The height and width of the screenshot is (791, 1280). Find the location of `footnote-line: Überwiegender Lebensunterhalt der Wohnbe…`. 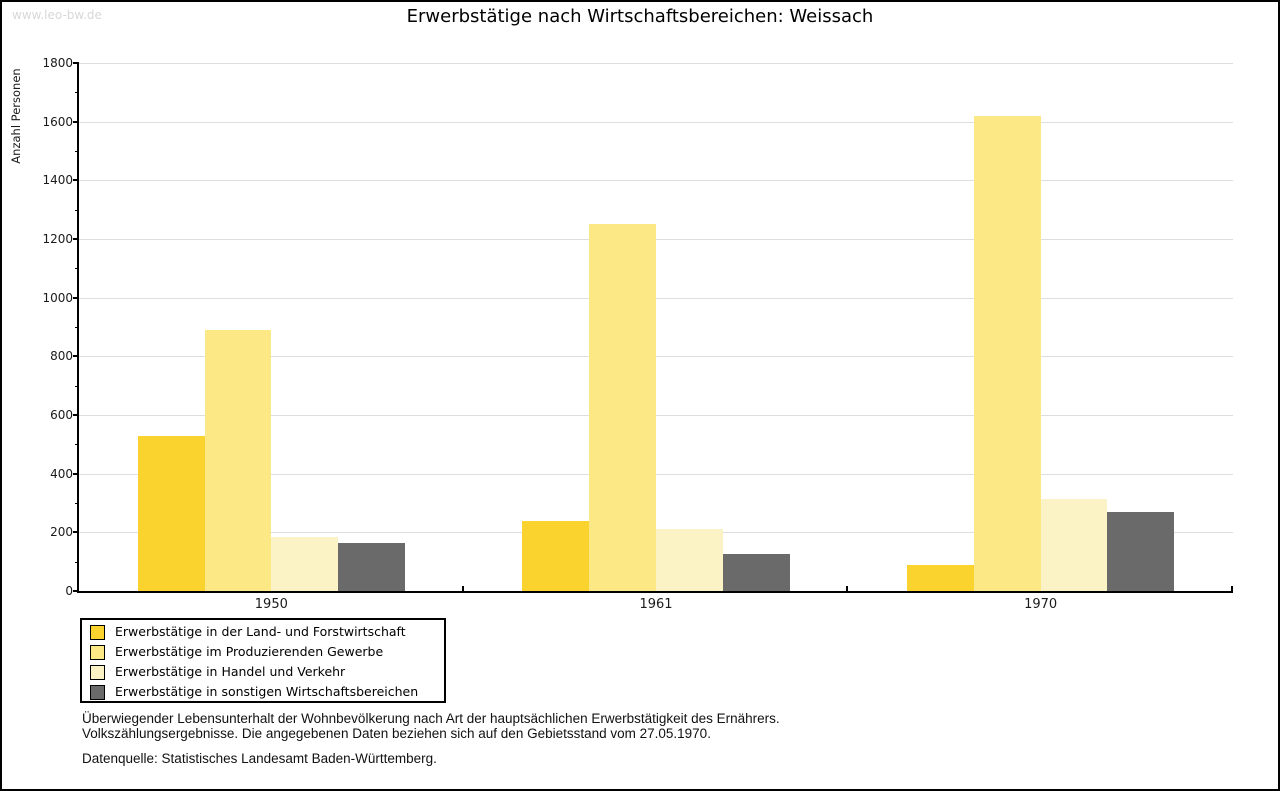

footnote-line: Überwiegender Lebensunterhalt der Wohnbe… is located at coordinates (431, 718).